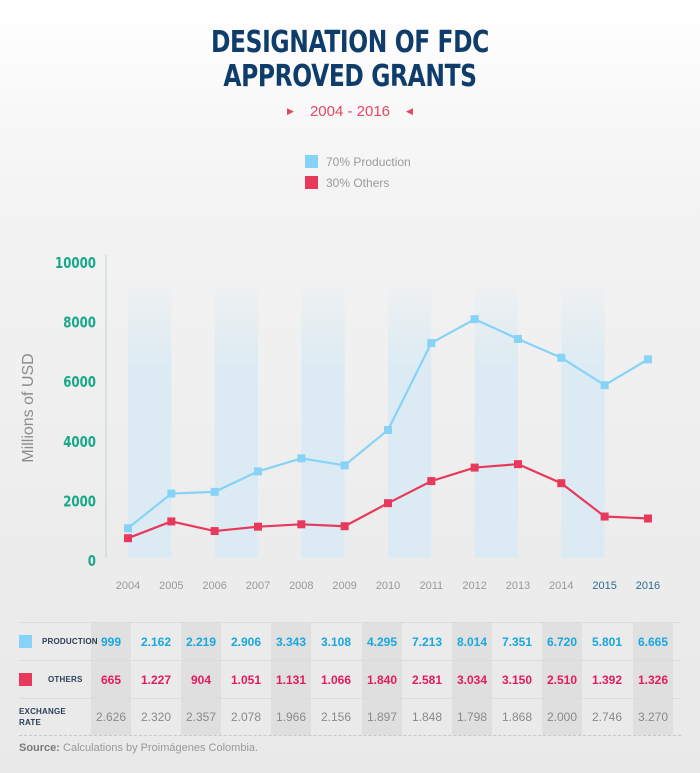  Describe the element at coordinates (607, 679) in the screenshot. I see `table-cell: 1.392` at that location.